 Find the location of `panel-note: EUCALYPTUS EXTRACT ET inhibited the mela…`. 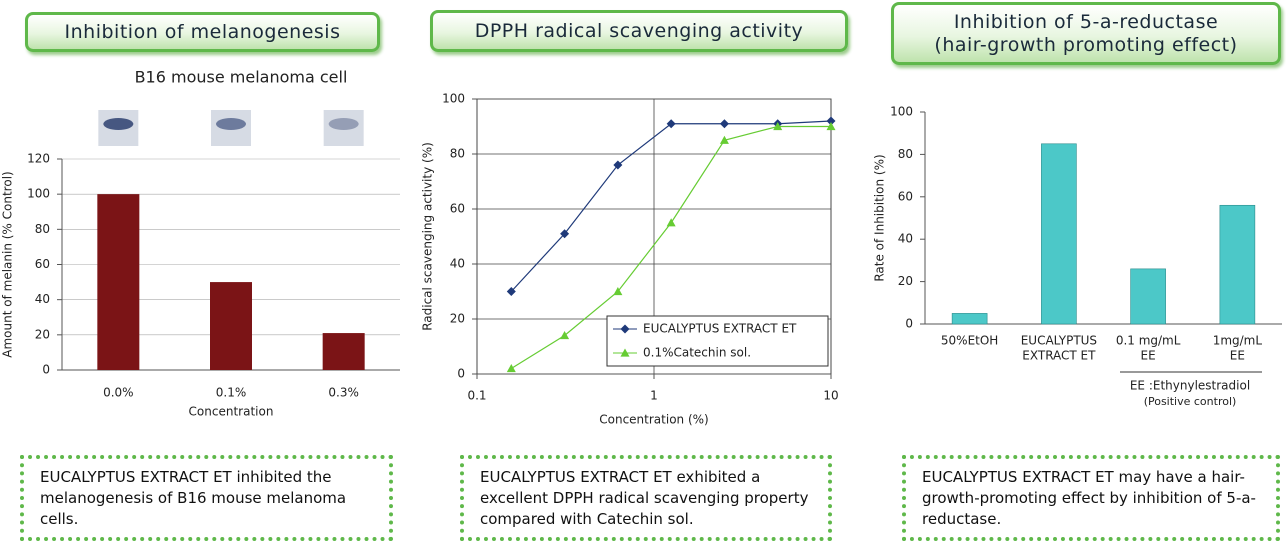

panel-note: EUCALYPTUS EXTRACT ET inhibited the mela… is located at coordinates (206, 498).